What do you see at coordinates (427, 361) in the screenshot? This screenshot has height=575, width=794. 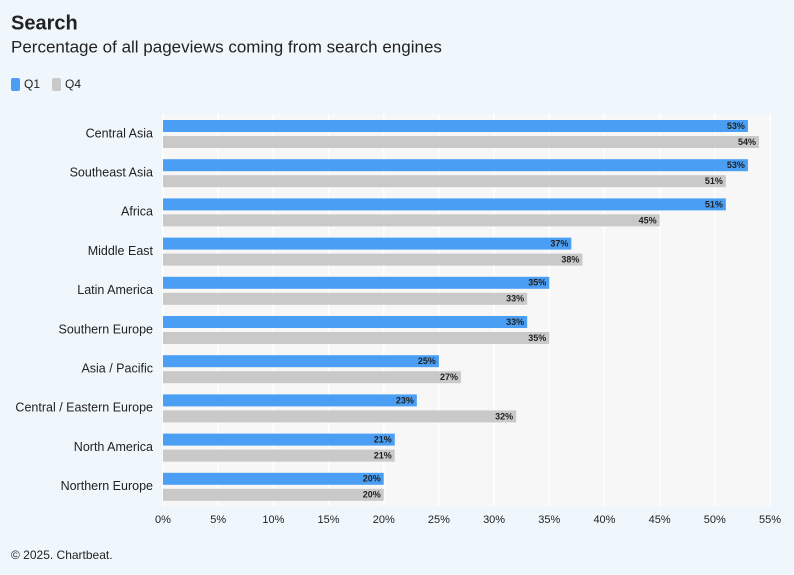 I see `value-label: 25%` at bounding box center [427, 361].